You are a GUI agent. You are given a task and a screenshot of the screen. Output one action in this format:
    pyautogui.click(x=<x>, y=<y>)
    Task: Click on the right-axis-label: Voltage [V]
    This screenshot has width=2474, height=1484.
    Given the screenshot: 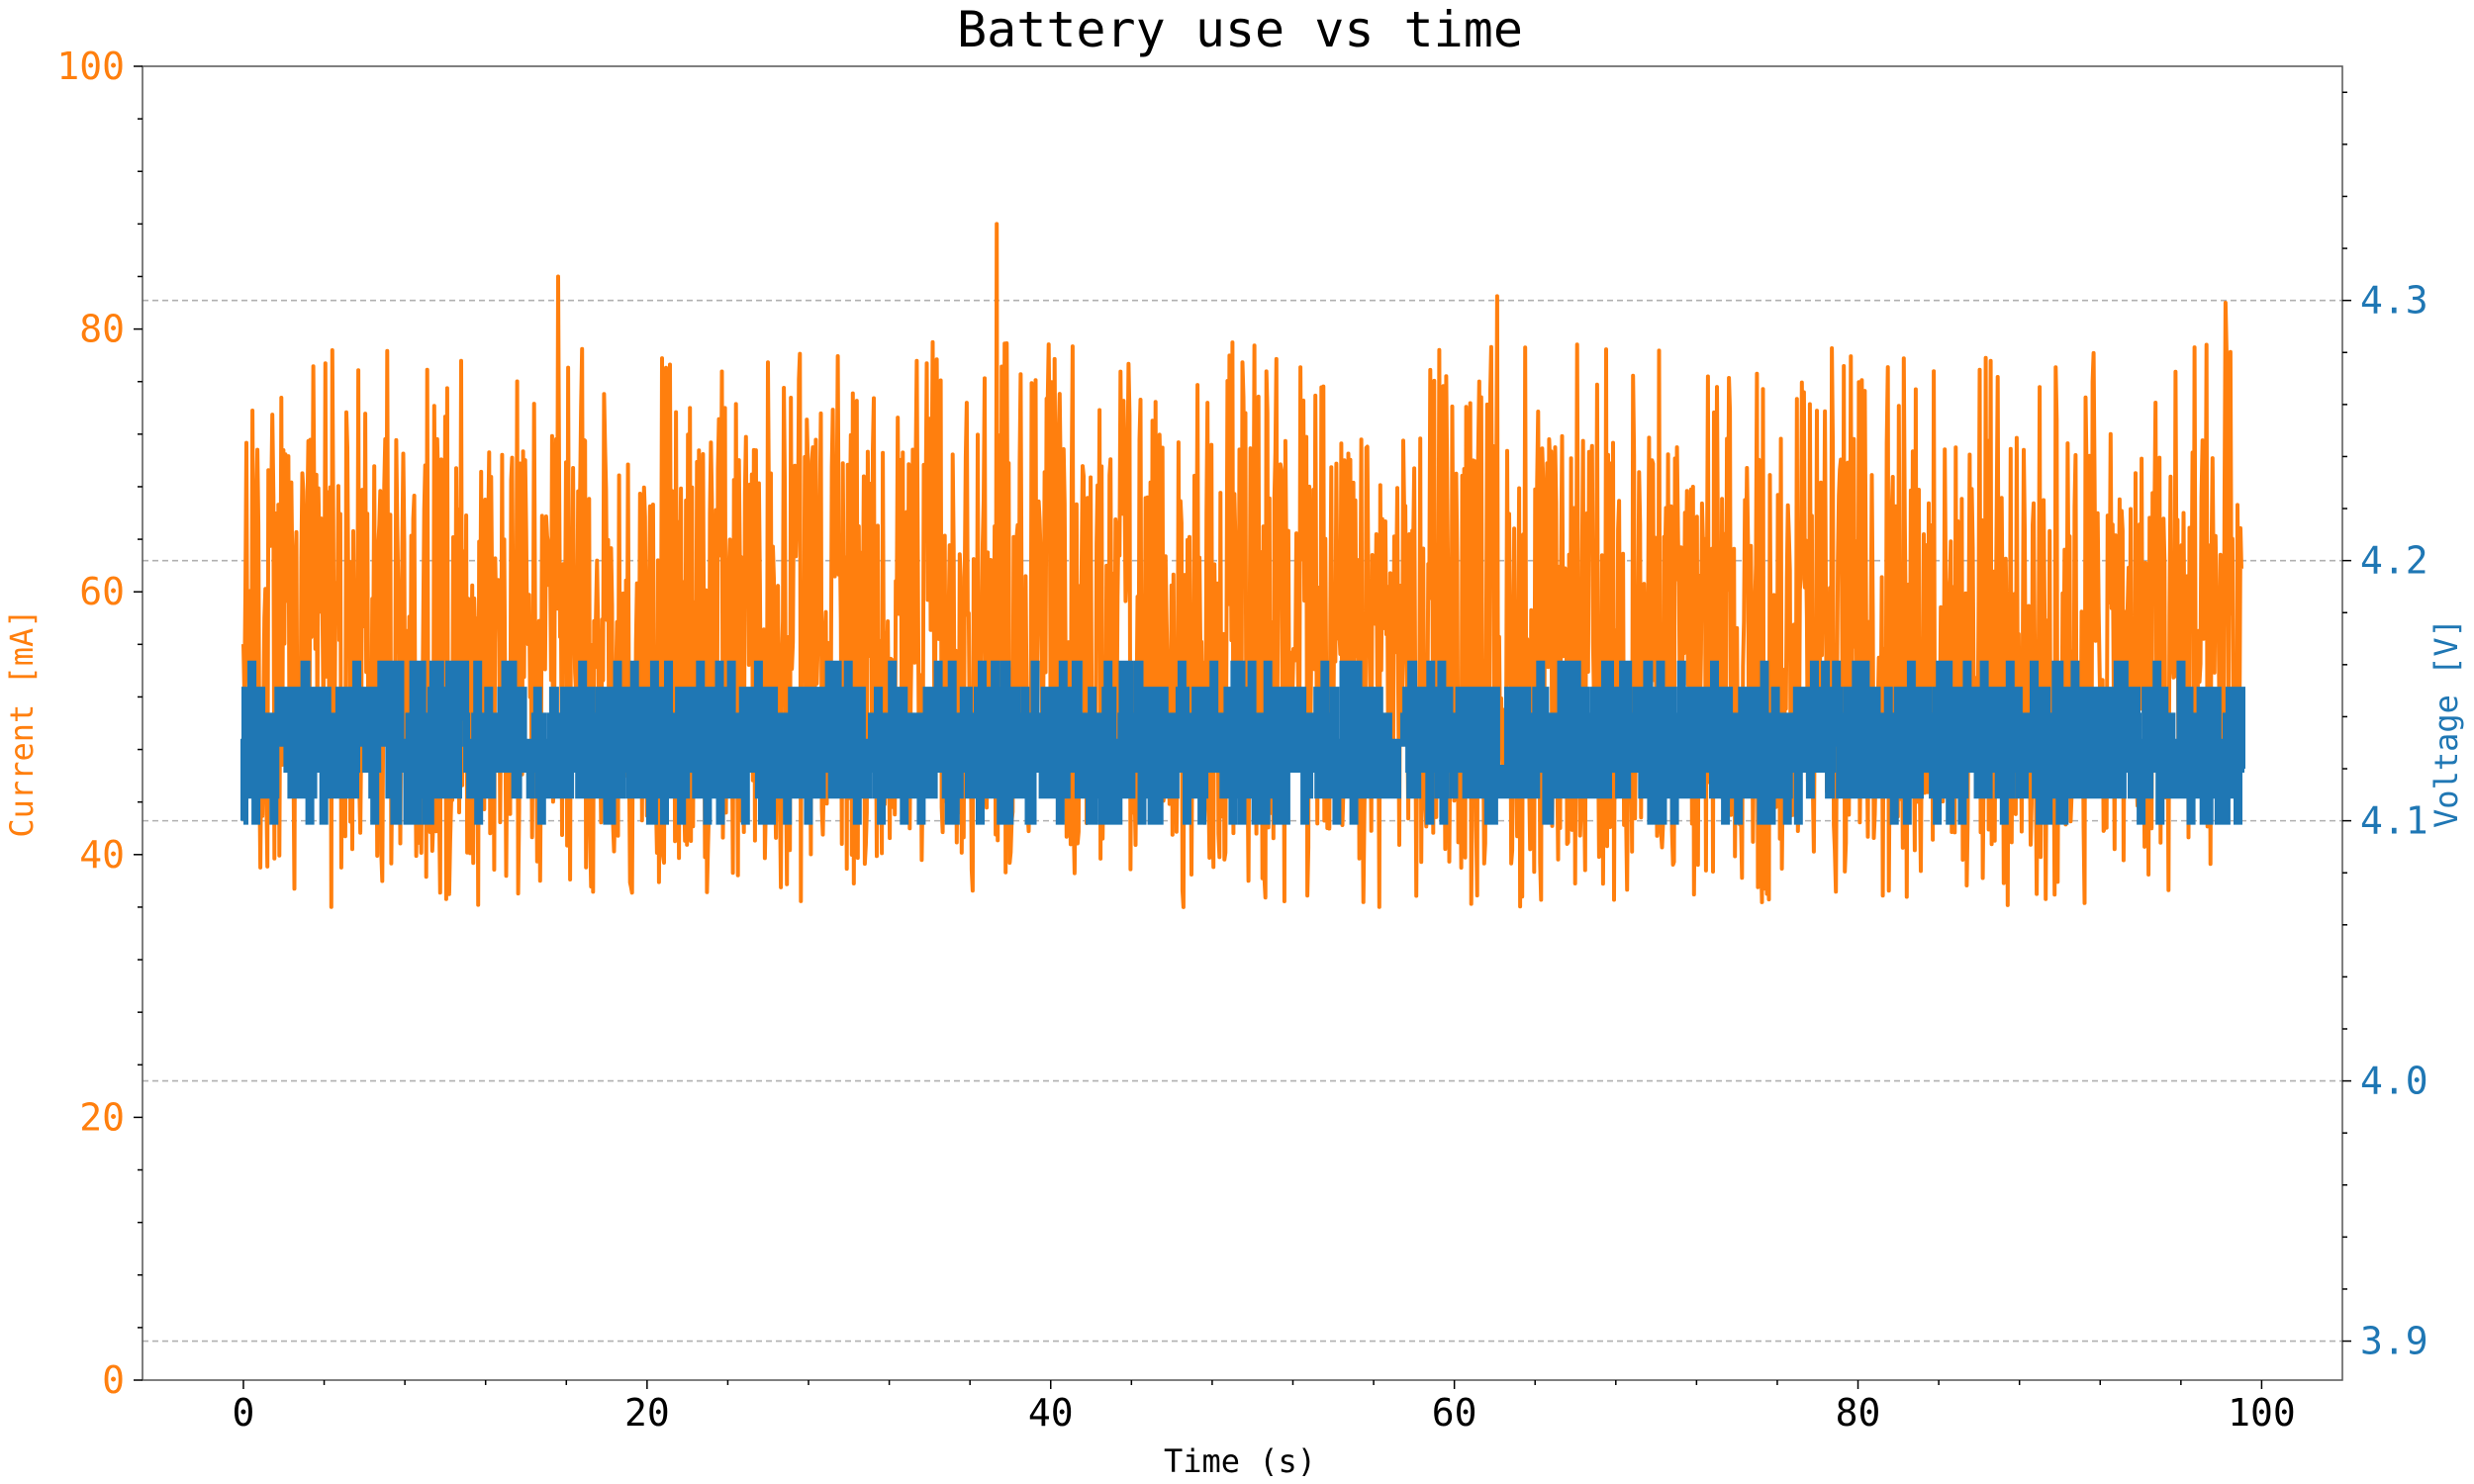 What is the action you would take?
    pyautogui.click(x=2446, y=723)
    